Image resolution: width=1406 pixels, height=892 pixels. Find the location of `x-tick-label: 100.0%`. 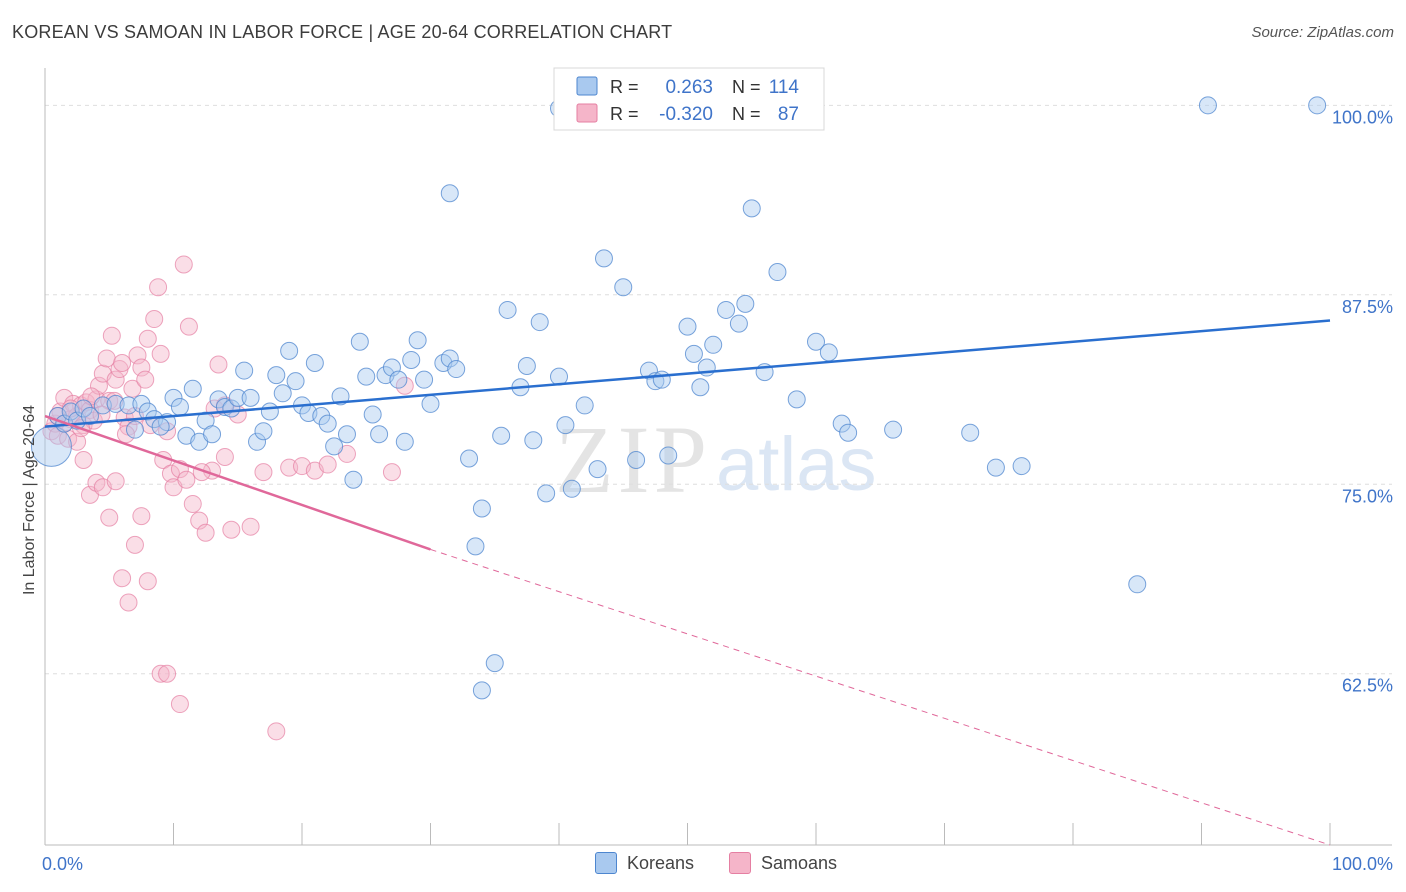

x-tick-label: 100.0% is located at coordinates (1362, 864).